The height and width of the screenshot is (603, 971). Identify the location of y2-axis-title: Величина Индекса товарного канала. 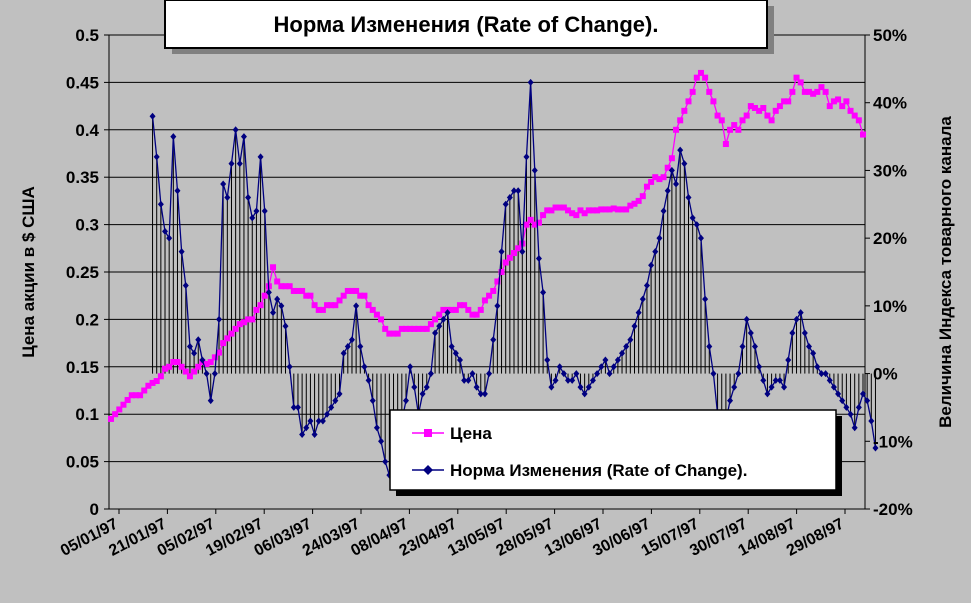
(945, 272).